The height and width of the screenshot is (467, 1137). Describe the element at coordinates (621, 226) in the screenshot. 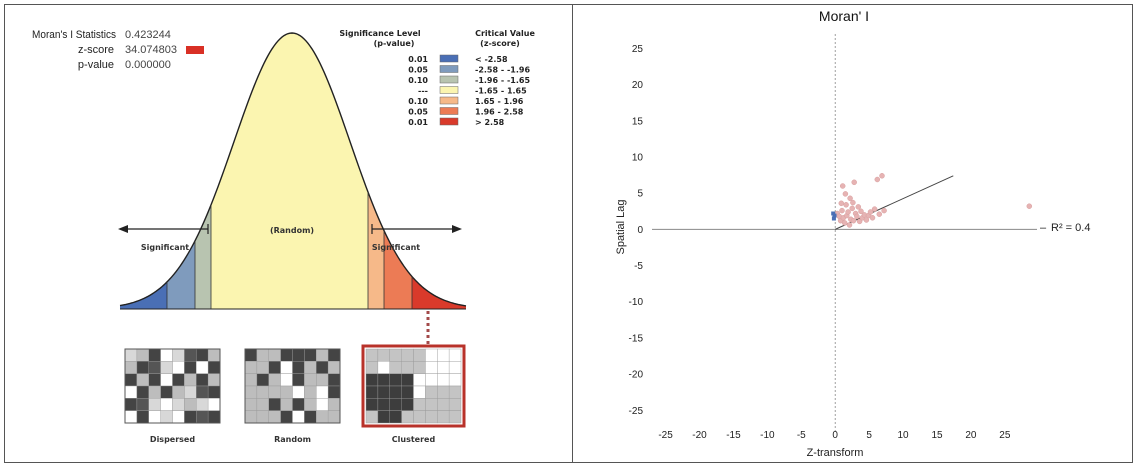

I see `y-axis-title: Spatial Lag` at that location.